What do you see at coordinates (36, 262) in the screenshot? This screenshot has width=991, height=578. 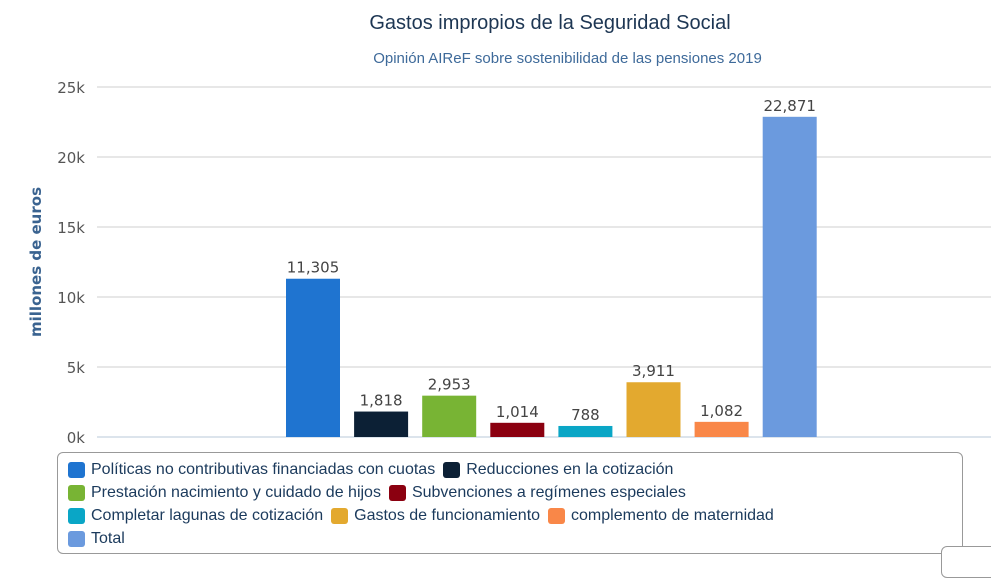 I see `y-axis-label: millones de euros` at bounding box center [36, 262].